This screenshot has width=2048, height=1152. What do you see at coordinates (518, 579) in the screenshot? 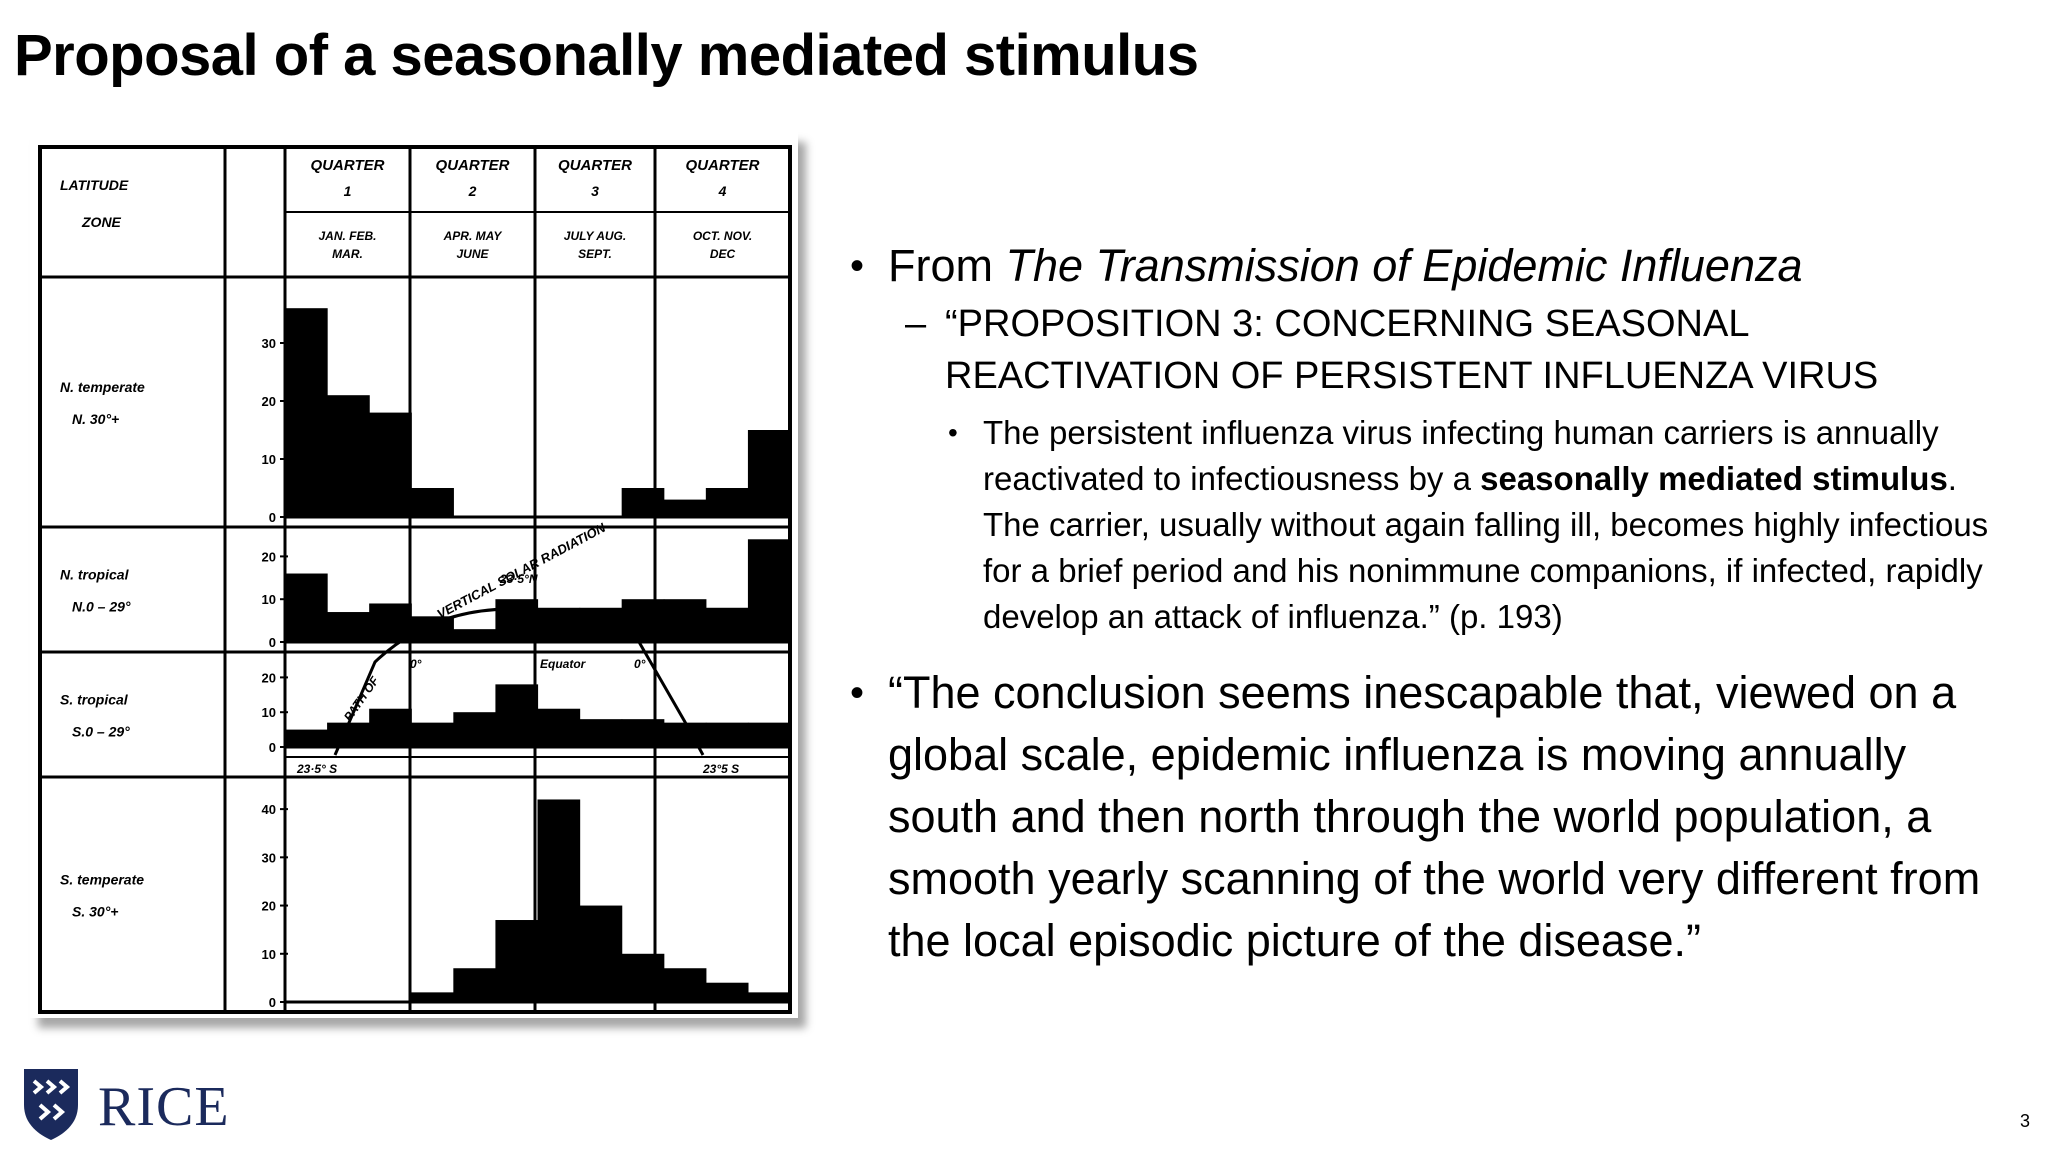
I see `lat-23-5n-label: 23·5°N` at bounding box center [518, 579].